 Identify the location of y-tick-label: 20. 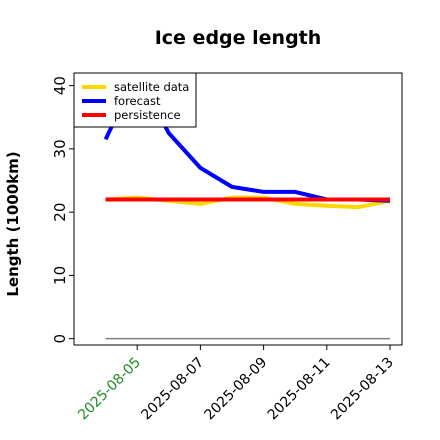
(60, 212).